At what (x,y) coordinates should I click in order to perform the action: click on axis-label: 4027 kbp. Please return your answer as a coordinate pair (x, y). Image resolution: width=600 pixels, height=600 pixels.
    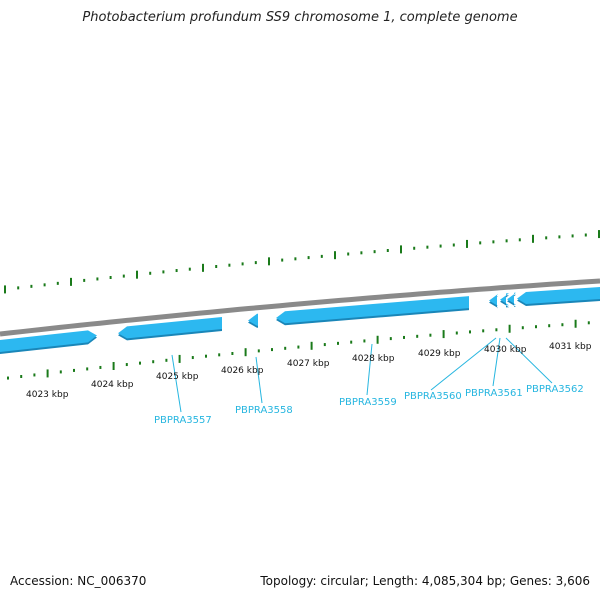
    Looking at the image, I should click on (308, 364).